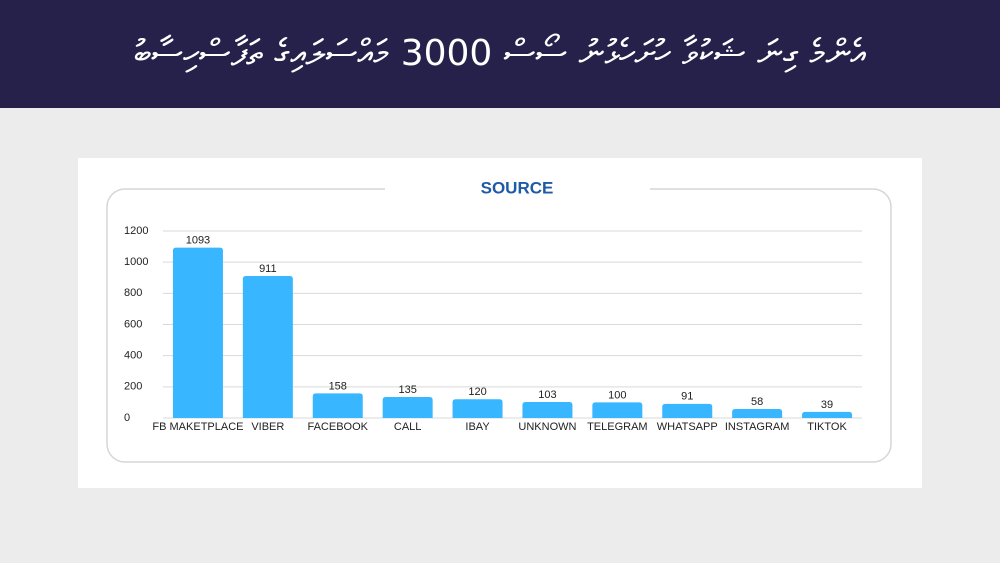 The width and height of the screenshot is (1000, 563). I want to click on value-label: 91, so click(687, 397).